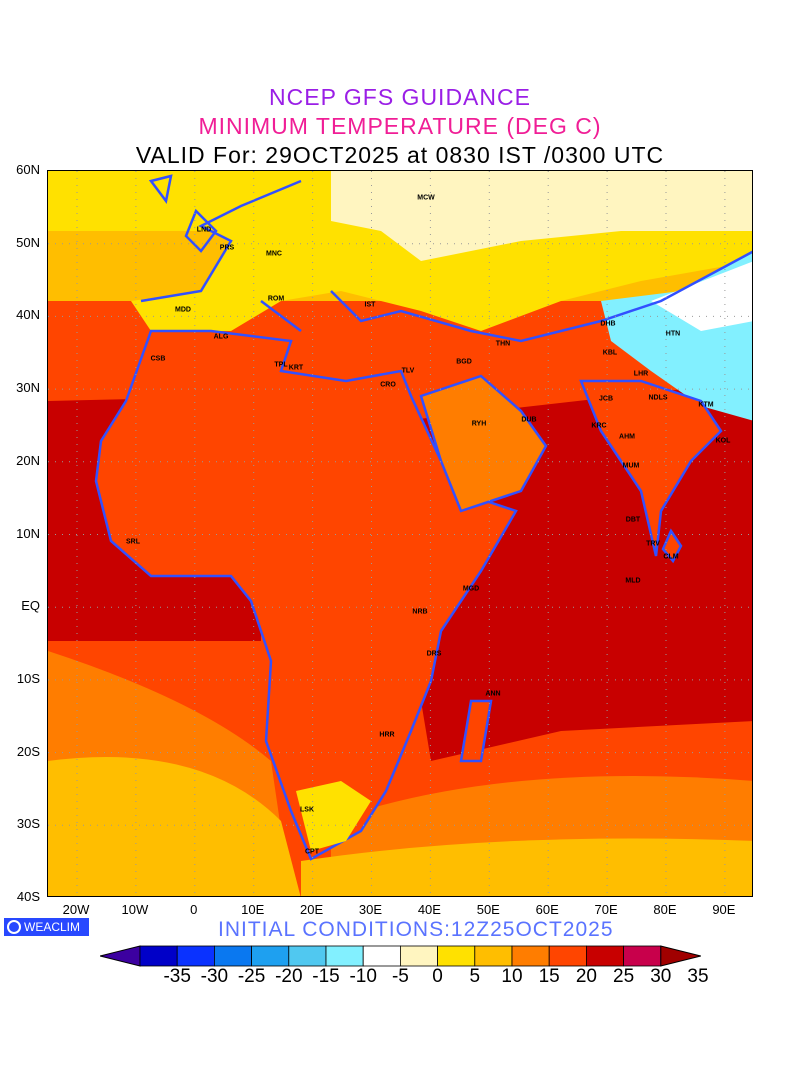 This screenshot has width=800, height=1067. Describe the element at coordinates (680, 956) in the screenshot. I see `colorbar-over-arrow` at that location.